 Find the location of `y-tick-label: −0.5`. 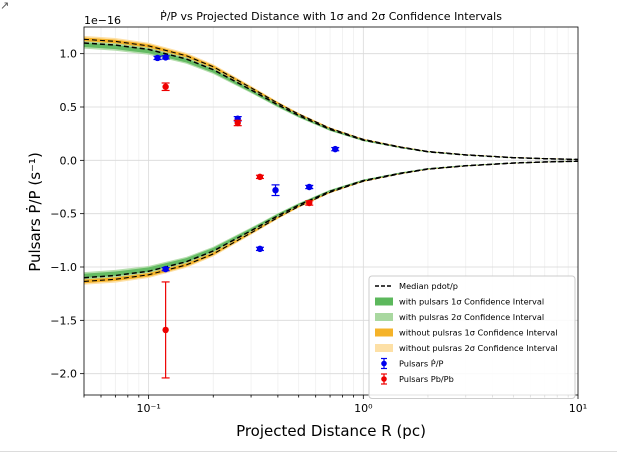

y-tick-label: −0.5 is located at coordinates (63, 214).